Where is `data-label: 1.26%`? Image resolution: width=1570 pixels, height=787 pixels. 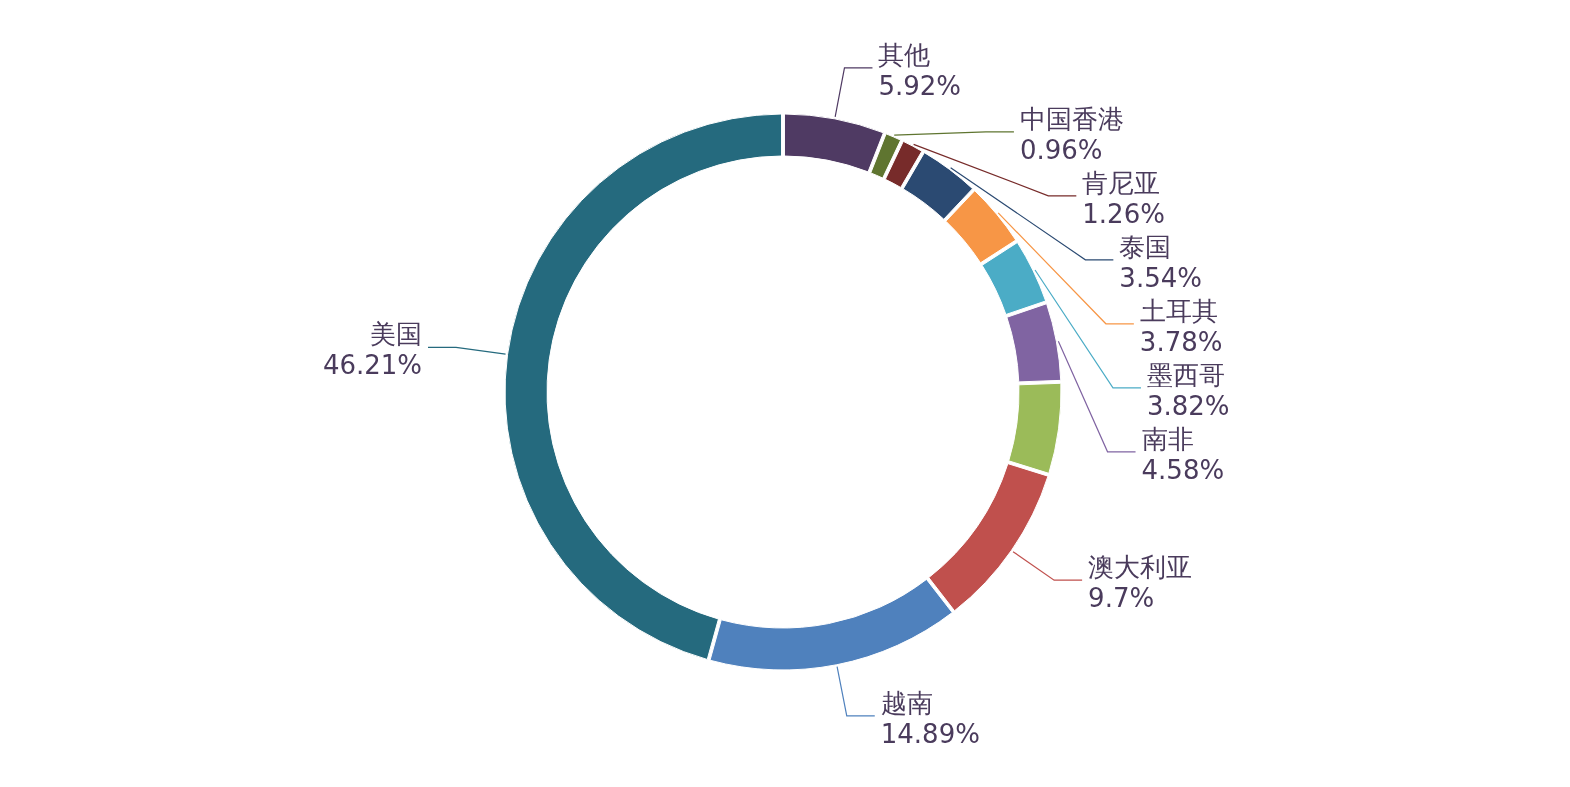 data-label: 1.26% is located at coordinates (1123, 213).